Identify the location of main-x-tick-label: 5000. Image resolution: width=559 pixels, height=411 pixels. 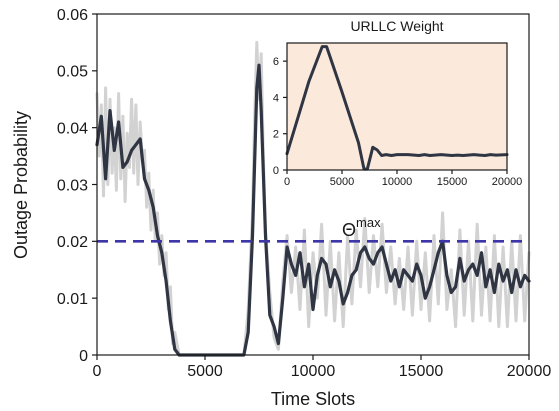
(205, 371).